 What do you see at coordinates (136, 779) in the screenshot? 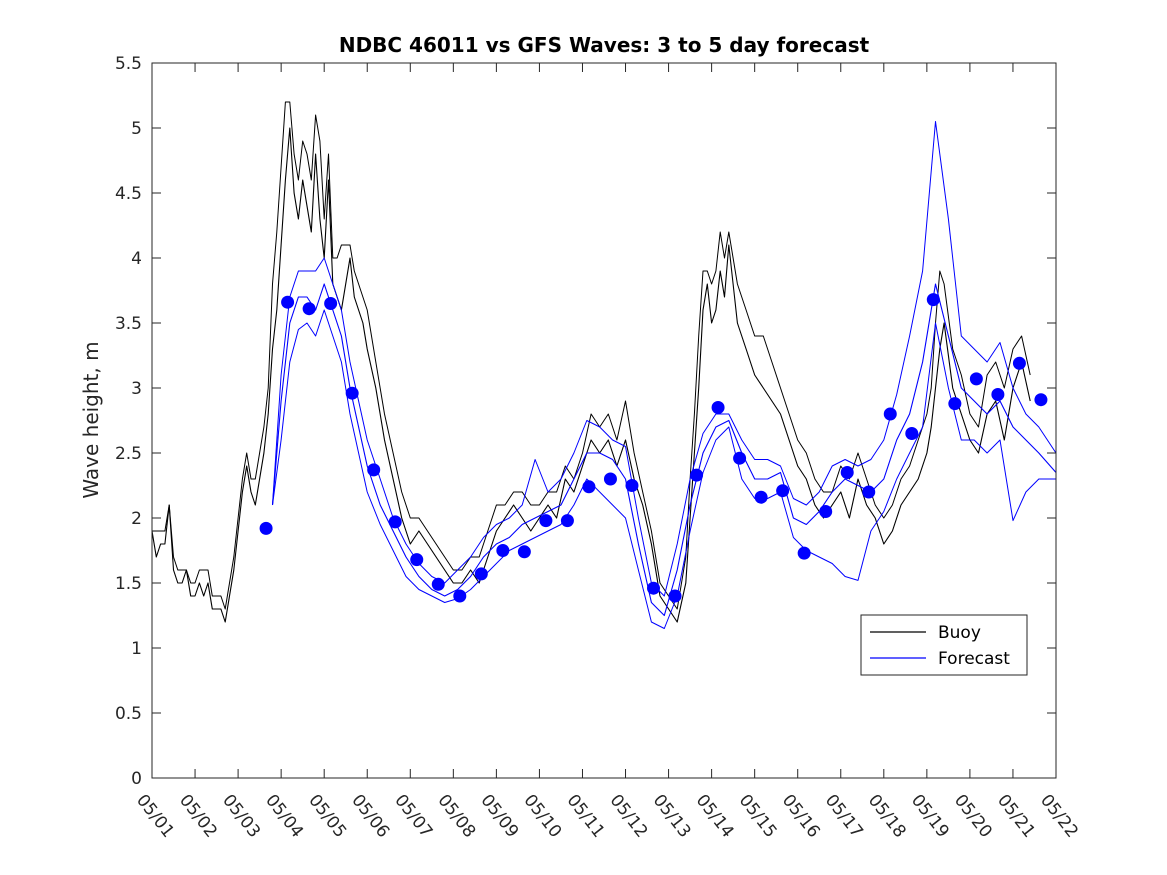
I see `y-tick-label: 0` at bounding box center [136, 779].